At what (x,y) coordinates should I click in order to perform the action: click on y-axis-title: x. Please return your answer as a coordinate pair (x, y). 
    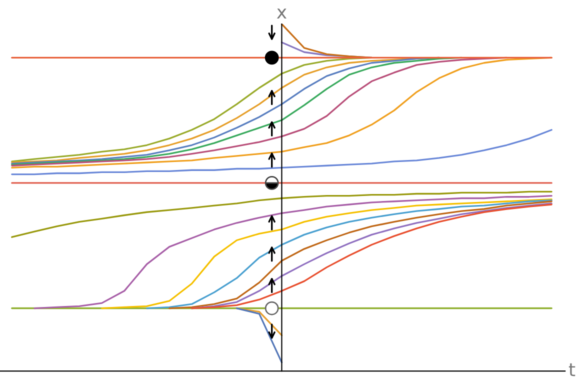
    Looking at the image, I should click on (281, 13).